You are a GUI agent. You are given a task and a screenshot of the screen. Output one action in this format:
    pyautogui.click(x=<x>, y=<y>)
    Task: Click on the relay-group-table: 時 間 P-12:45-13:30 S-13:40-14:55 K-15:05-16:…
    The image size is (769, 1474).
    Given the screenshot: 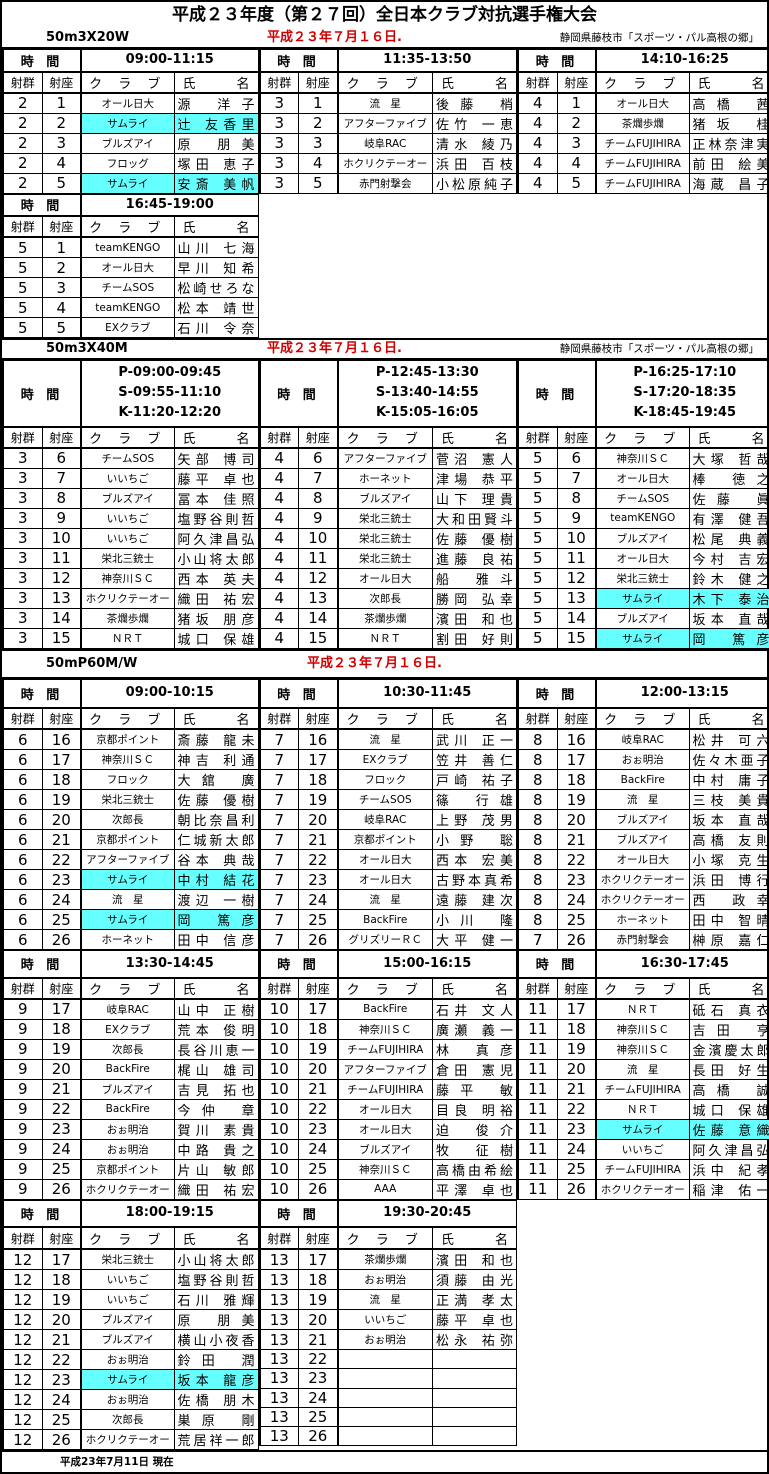 What is the action you would take?
    pyautogui.click(x=388, y=504)
    